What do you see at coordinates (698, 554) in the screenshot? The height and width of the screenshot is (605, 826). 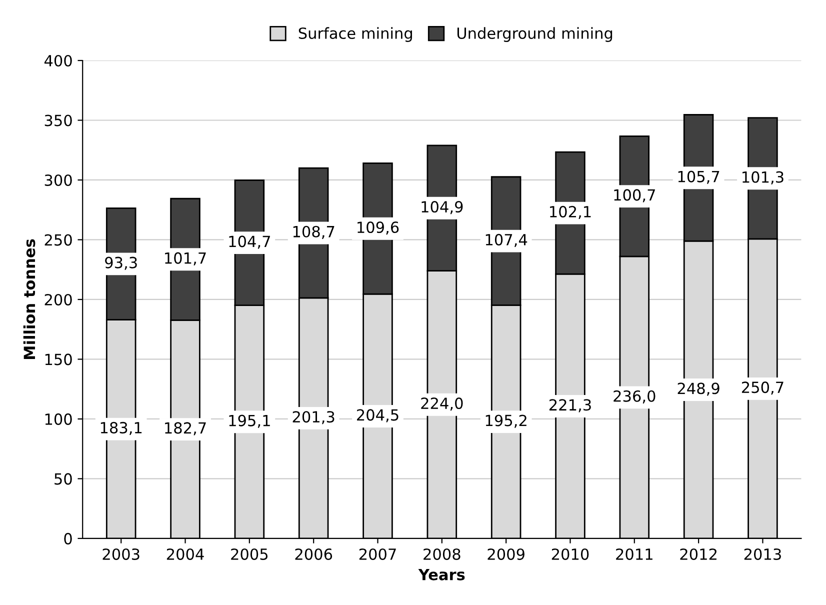 I see `x-tick-label: 2012` at bounding box center [698, 554].